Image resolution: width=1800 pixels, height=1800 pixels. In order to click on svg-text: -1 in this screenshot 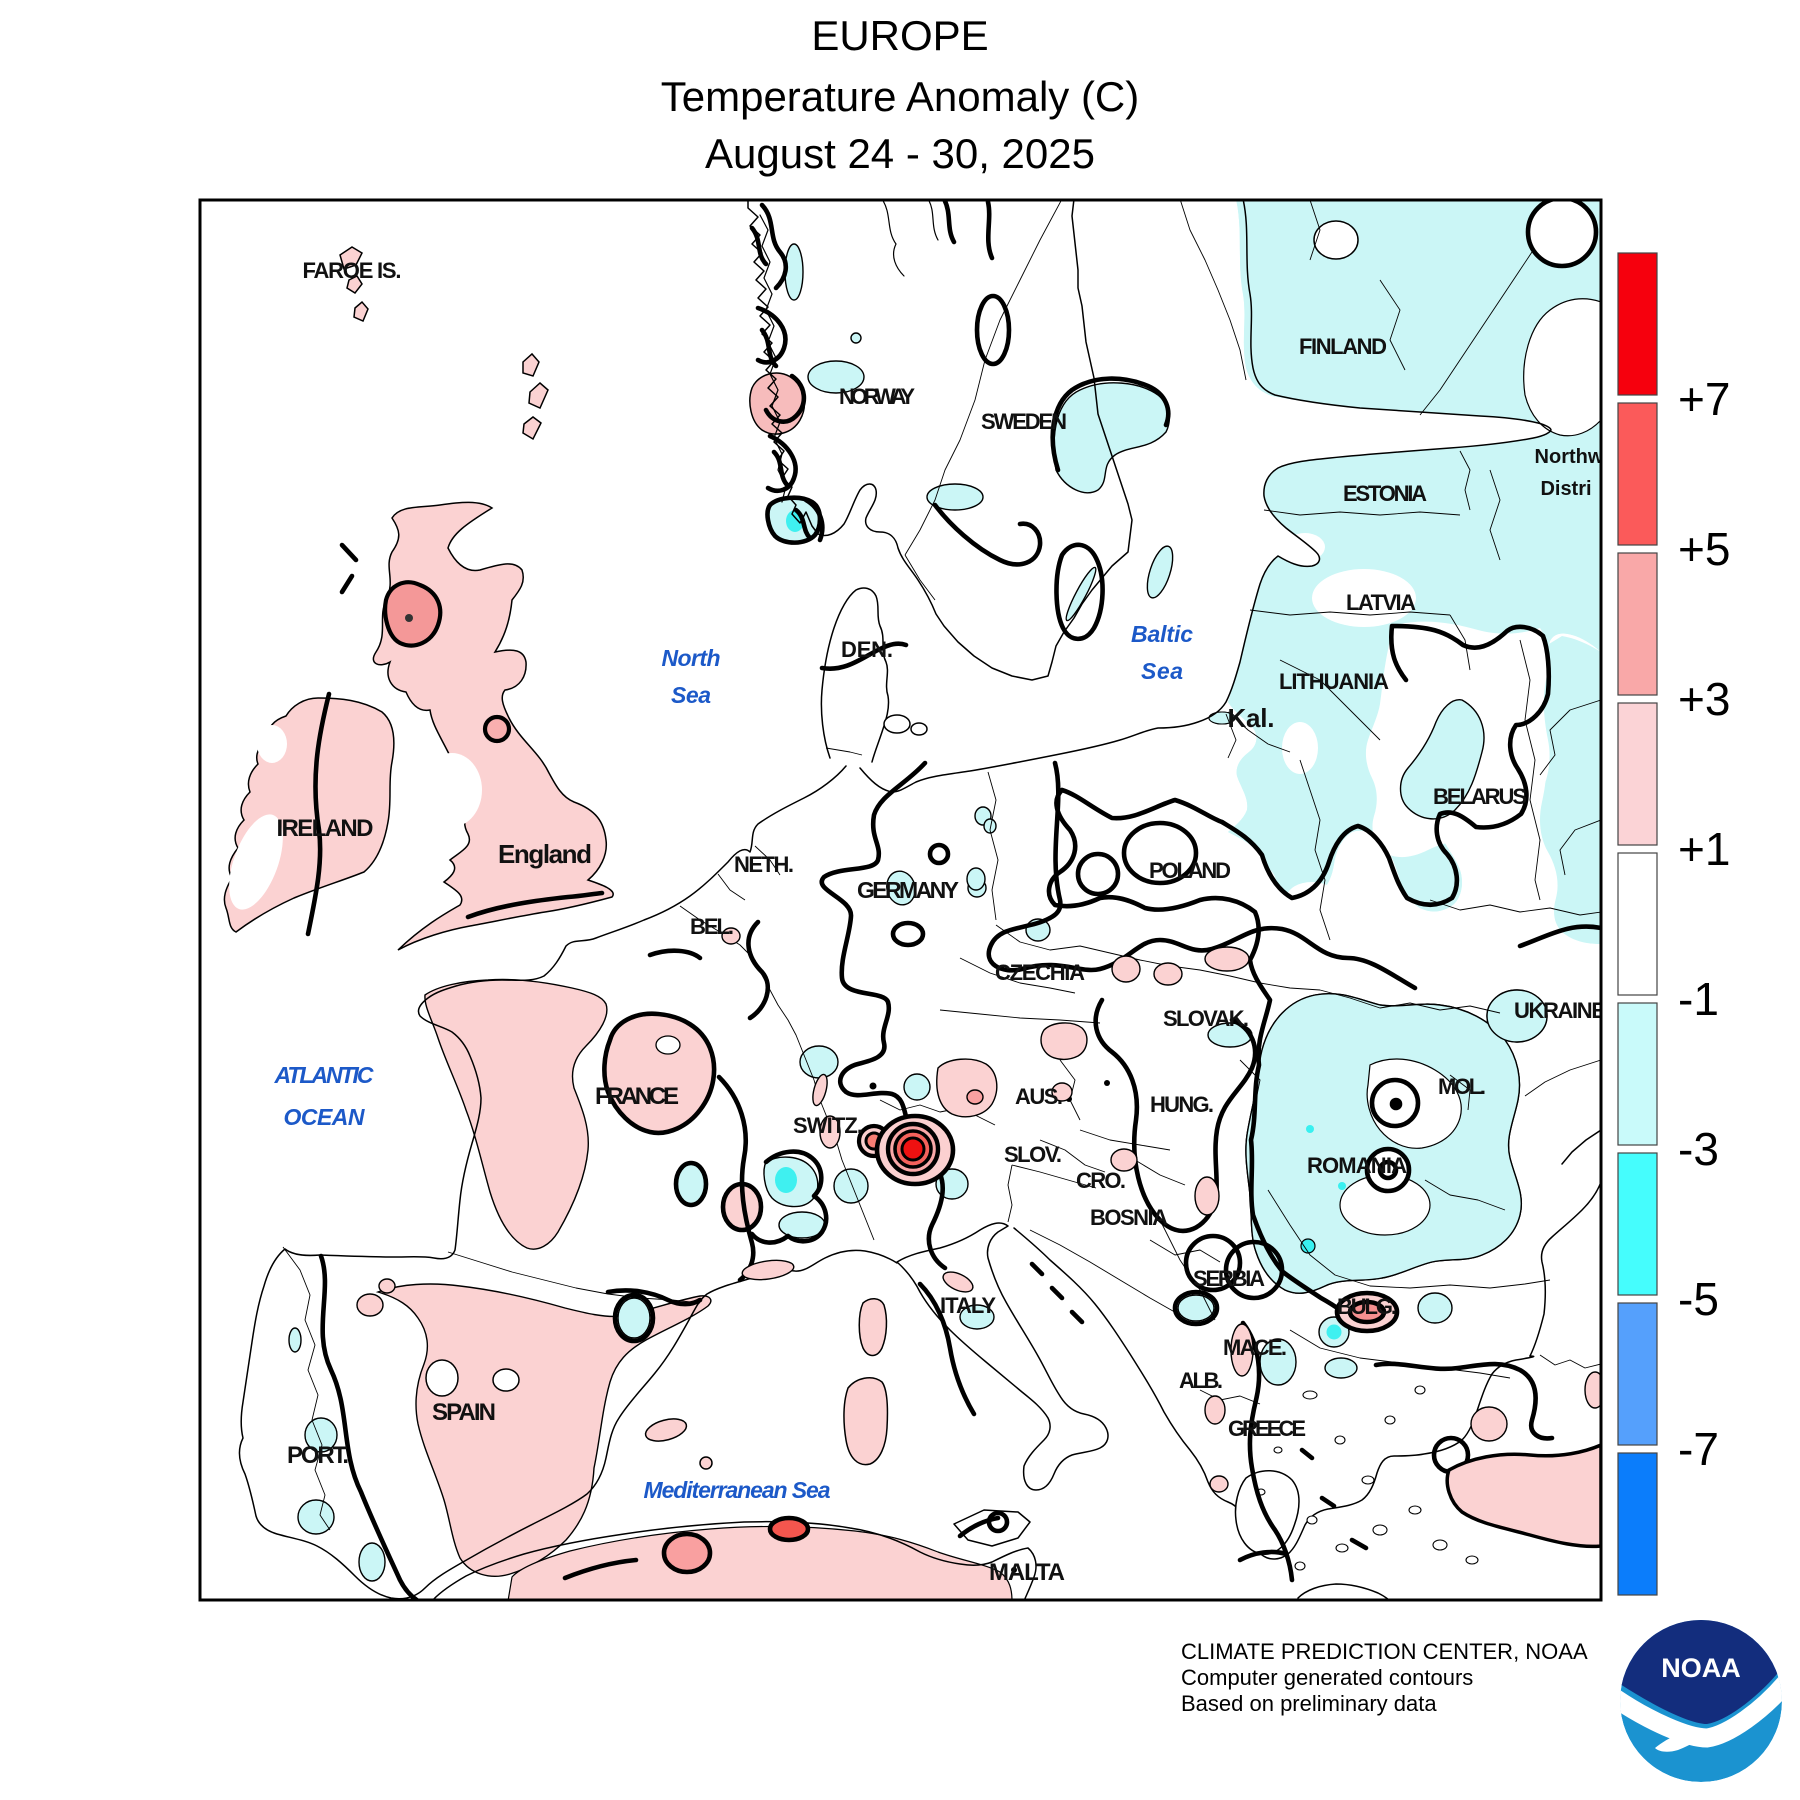, I will do `click(1698, 999)`.